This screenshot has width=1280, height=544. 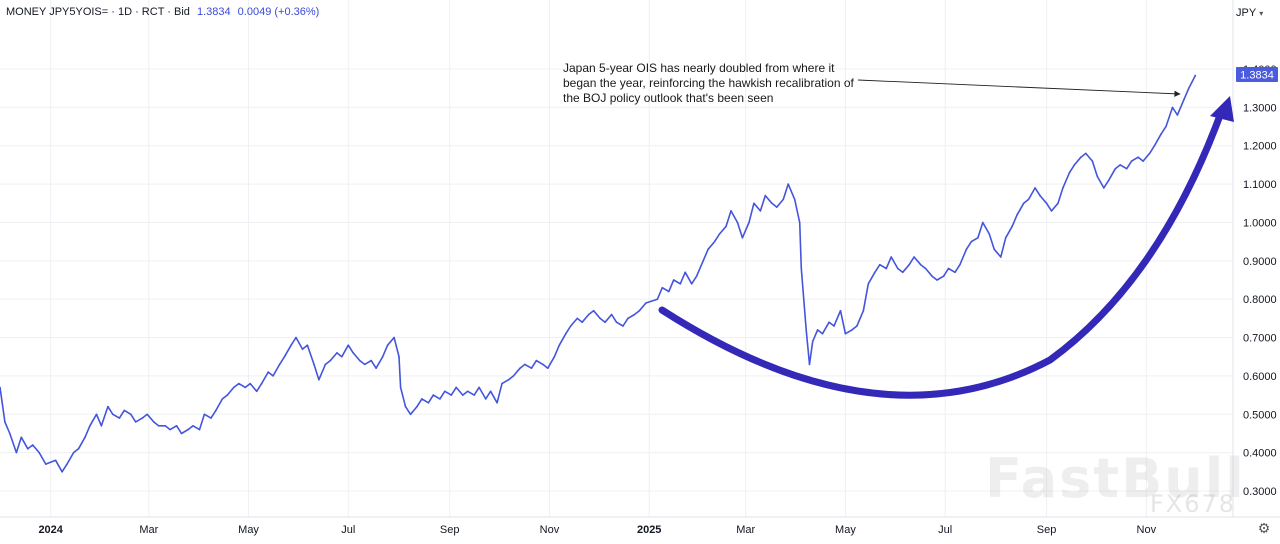 What do you see at coordinates (1260, 454) in the screenshot?
I see `y-tick-label: 0.4000` at bounding box center [1260, 454].